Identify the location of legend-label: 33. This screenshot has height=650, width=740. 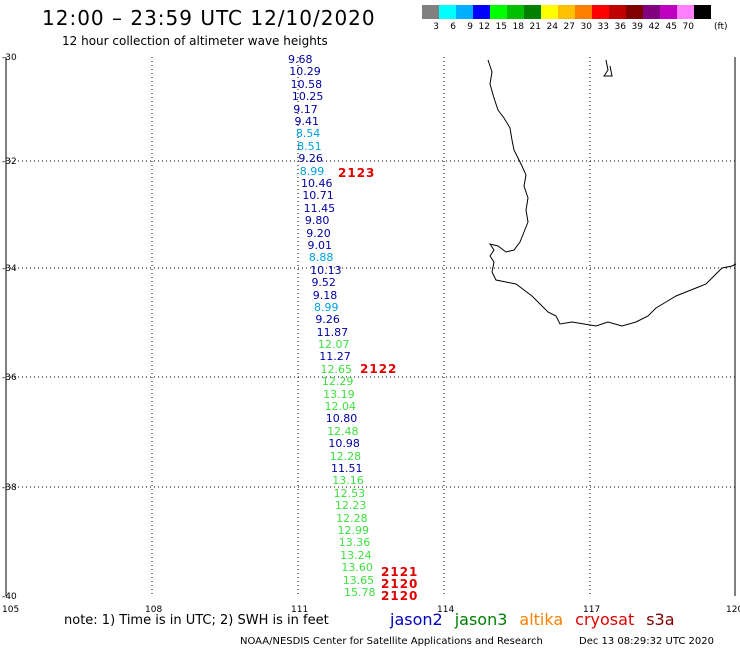
(603, 27).